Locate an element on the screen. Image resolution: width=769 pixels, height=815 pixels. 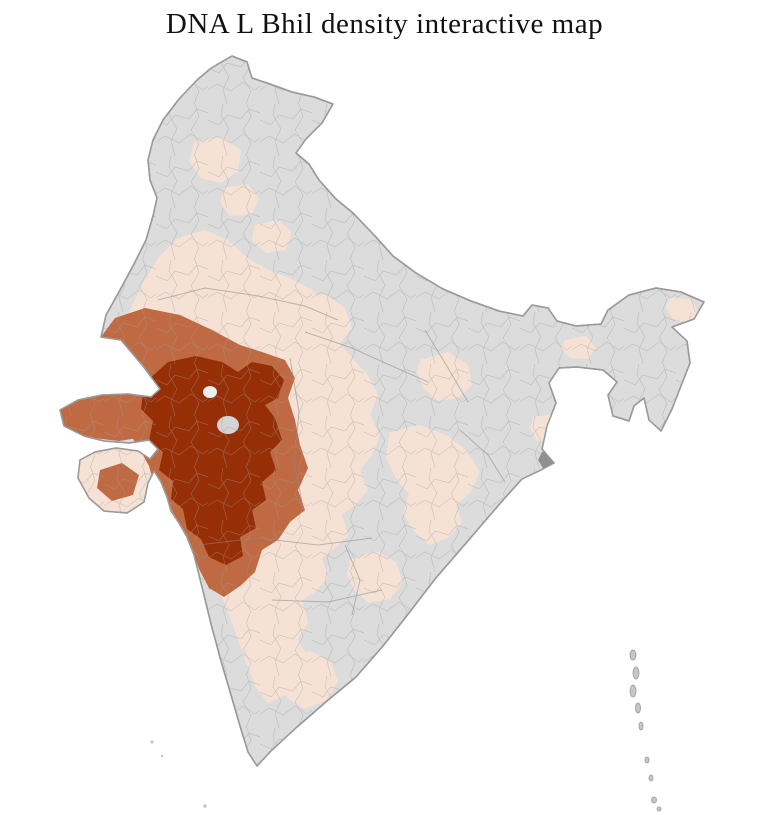
map-title: DNA L Bhil density interactive map is located at coordinates (384, 24).